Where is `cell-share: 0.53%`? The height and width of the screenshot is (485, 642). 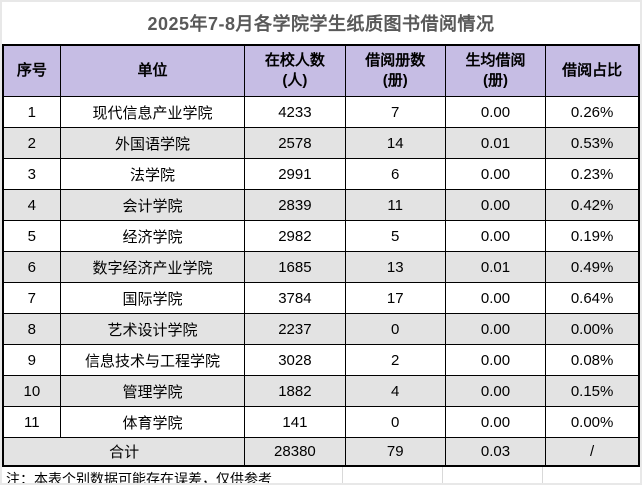 cell-share: 0.53% is located at coordinates (592, 143).